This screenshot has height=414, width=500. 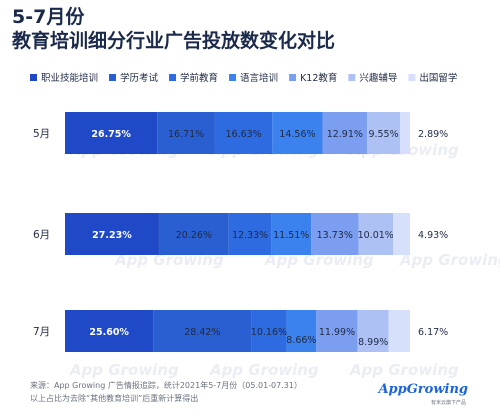 I want to click on data-label: 25.60%, so click(x=109, y=332).